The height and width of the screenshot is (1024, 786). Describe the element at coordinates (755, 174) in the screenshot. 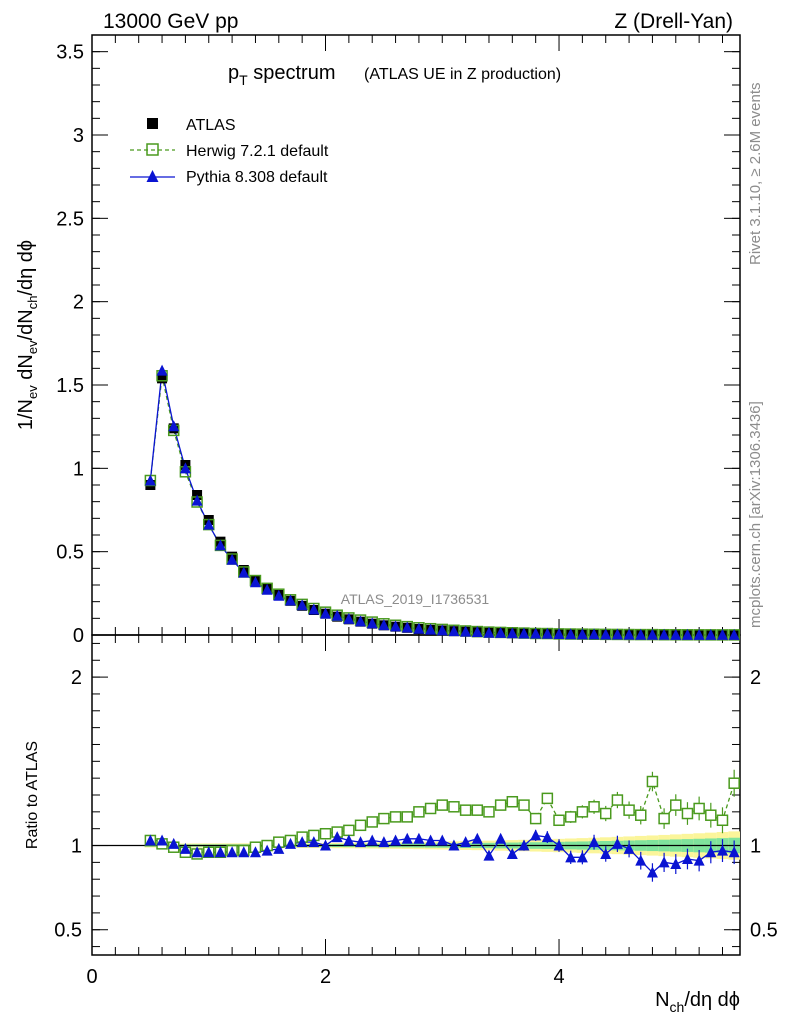

I see `rivet-version-text: Rivet 3.1.10, ≥ 2.6M events` at that location.